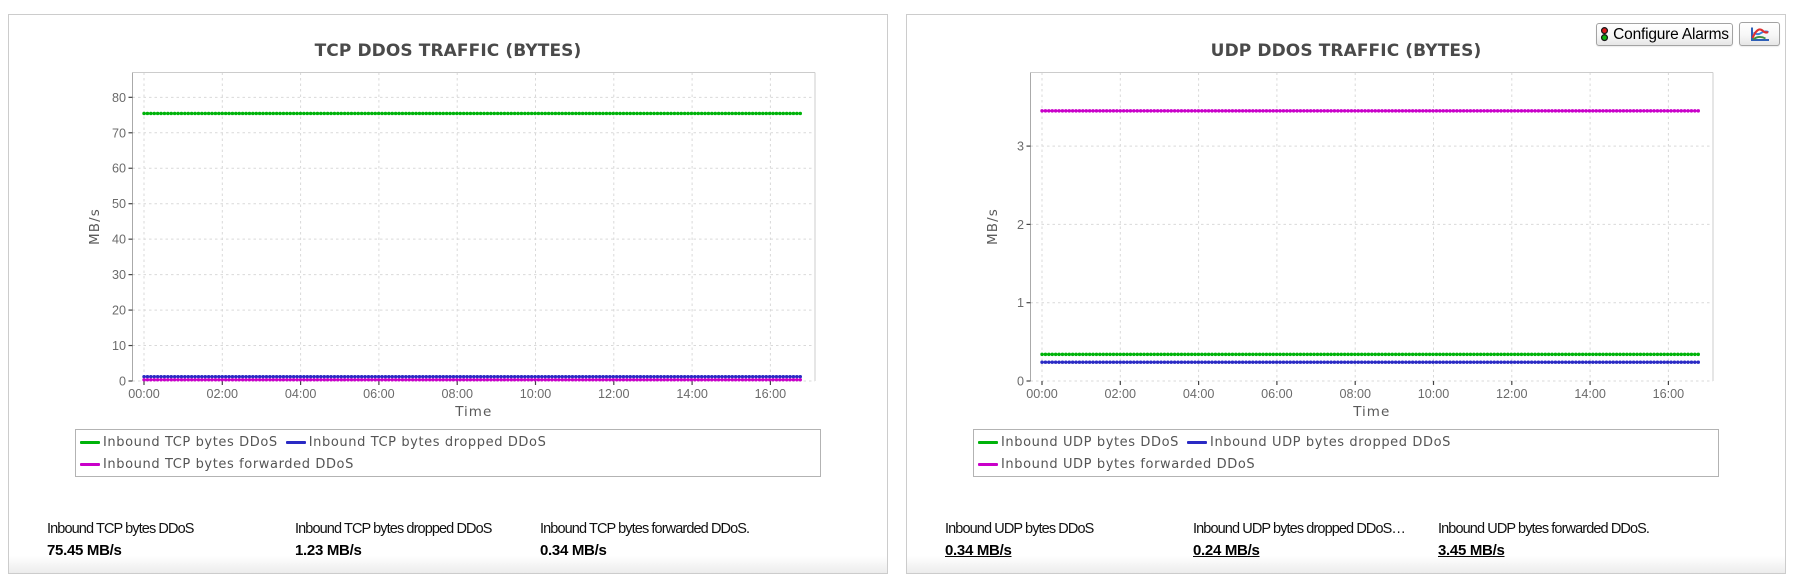 The image size is (1802, 586). I want to click on legend-label: Inbound TCP bytes forwarded DDoS, so click(228, 464).